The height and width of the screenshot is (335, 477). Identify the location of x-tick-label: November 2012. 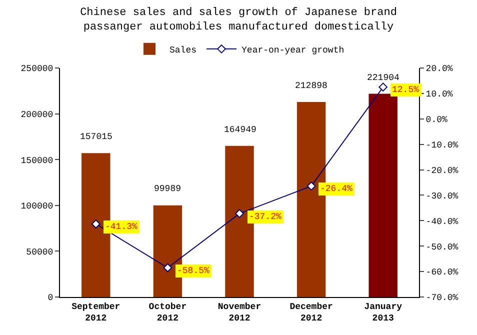
(240, 313).